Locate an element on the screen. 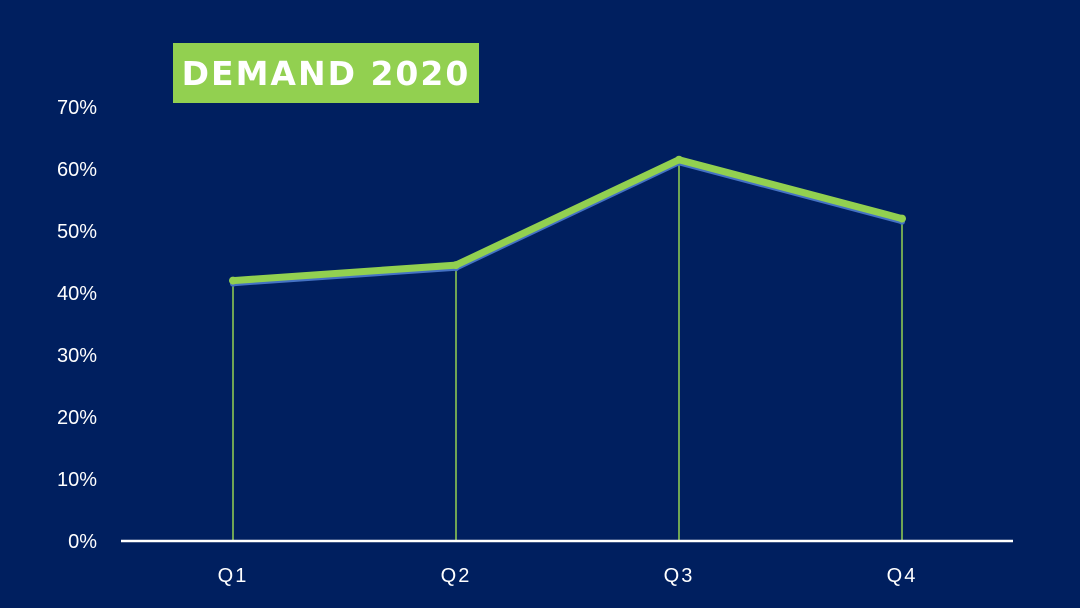  series-lines is located at coordinates (567, 221).